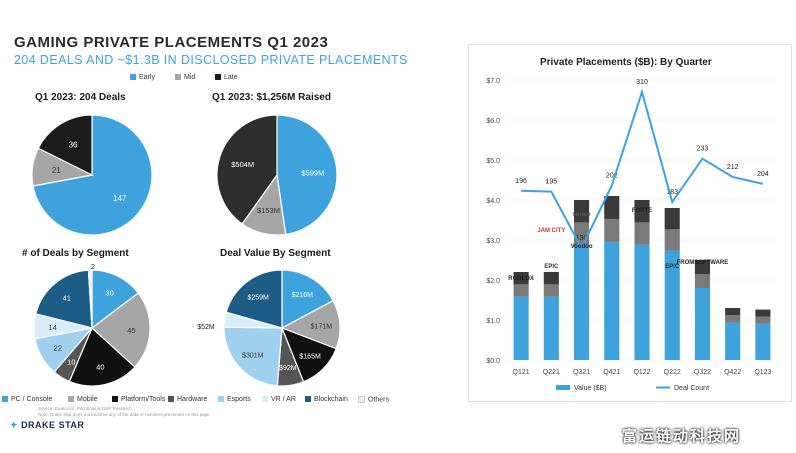 This screenshot has height=453, width=796. What do you see at coordinates (691, 388) in the screenshot?
I see `legend-deal-count-label: Deal Count` at bounding box center [691, 388].